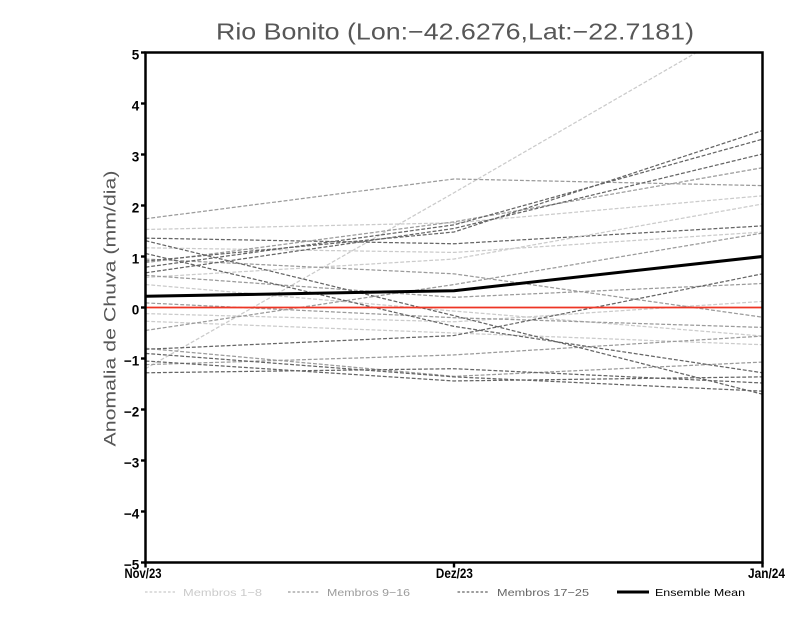  I want to click on svg-text: 5, so click(136, 54).